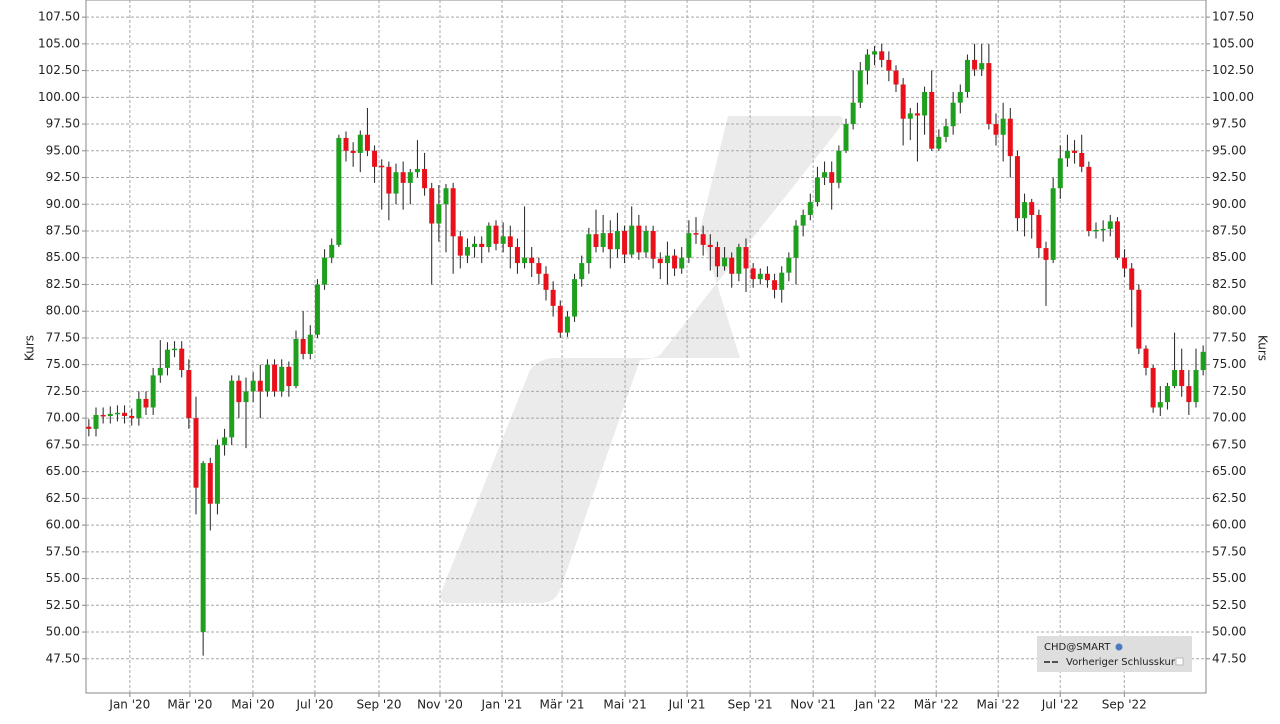  What do you see at coordinates (63, 391) in the screenshot?
I see `y-tick-label: 72.50` at bounding box center [63, 391].